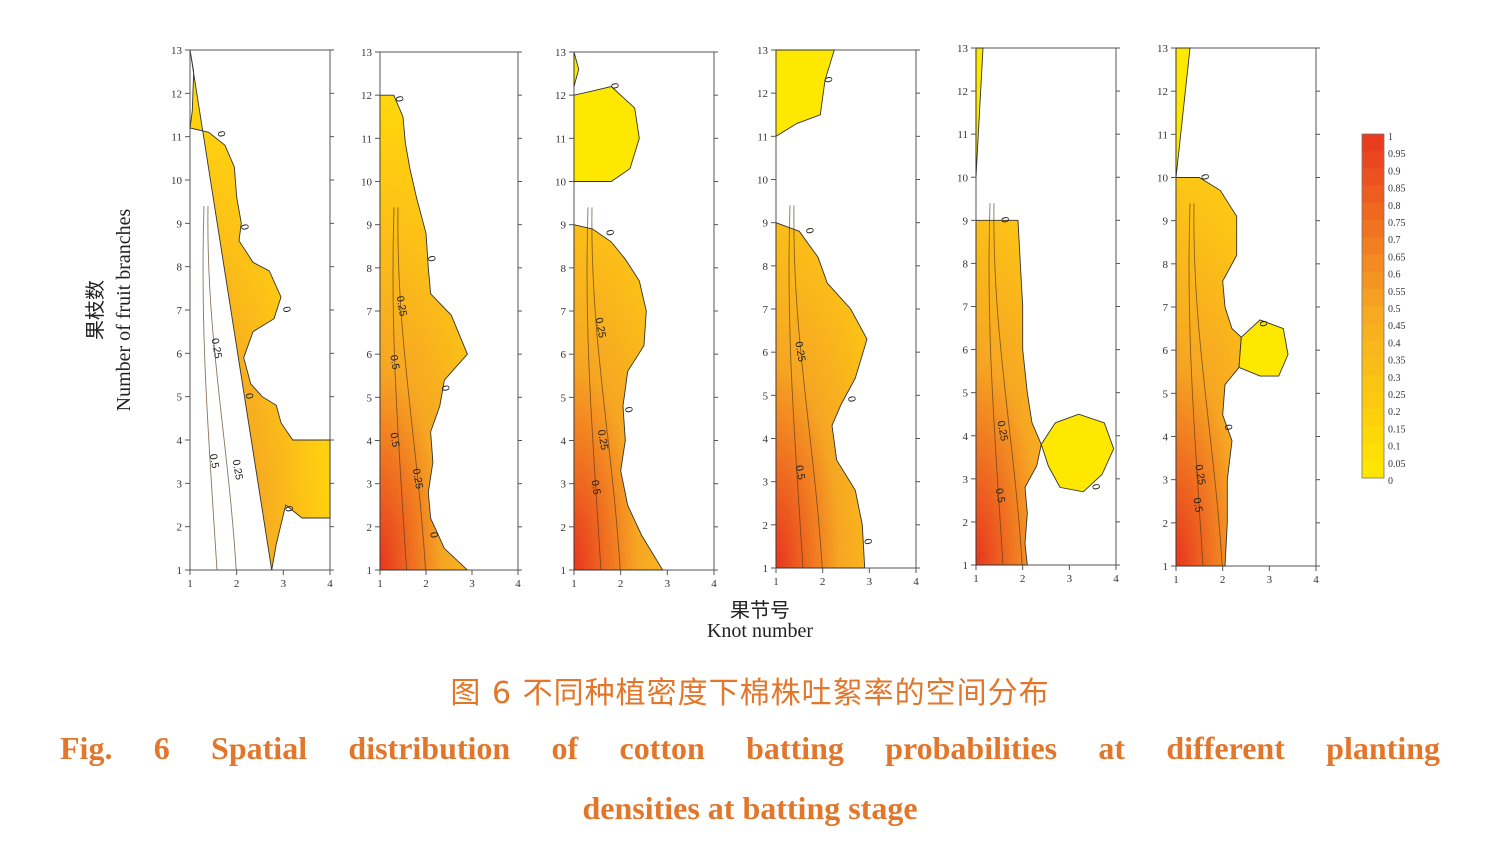 This screenshot has height=860, width=1500. Describe the element at coordinates (1394, 240) in the screenshot. I see `colorbar-tick-label: 0.7` at that location.